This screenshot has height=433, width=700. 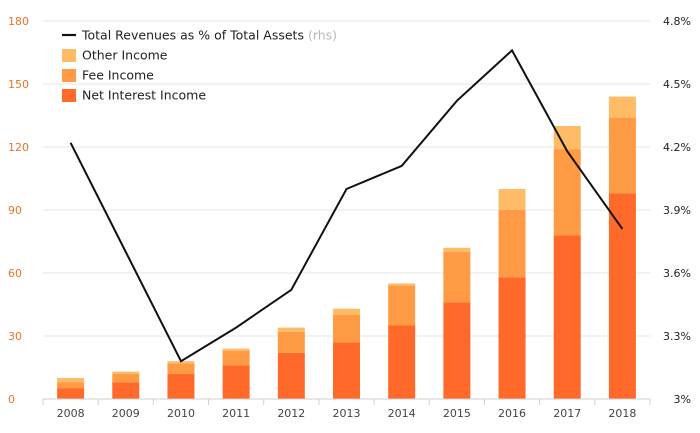 I want to click on x-tick-label: 2015, so click(x=457, y=413).